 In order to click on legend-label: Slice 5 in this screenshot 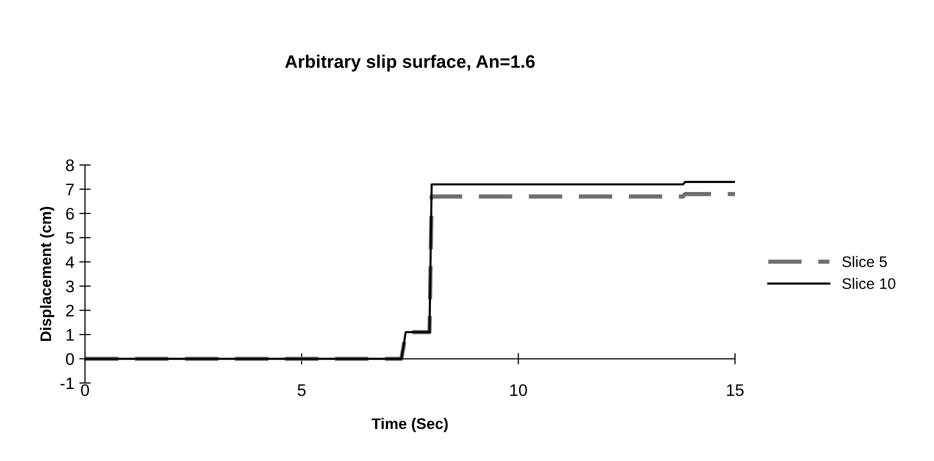, I will do `click(864, 262)`.